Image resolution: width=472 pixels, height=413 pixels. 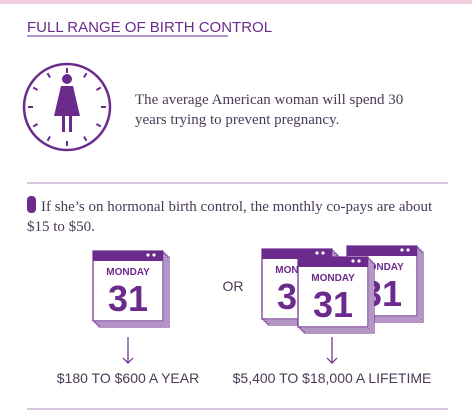 I want to click on title: FULL RANGE OF BIRTH CONTROL, so click(x=149, y=27).